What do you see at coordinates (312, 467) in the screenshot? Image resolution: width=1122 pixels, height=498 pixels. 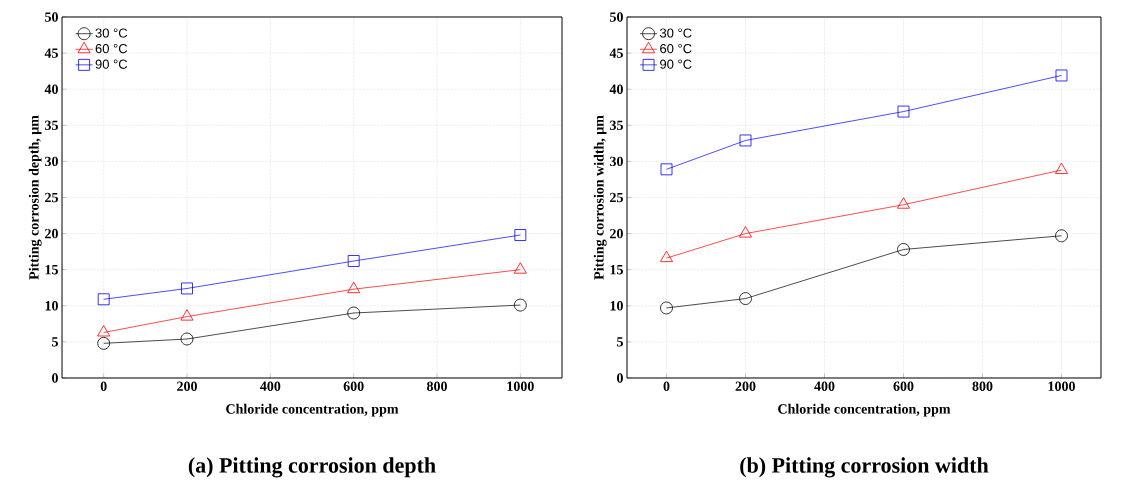 I see `text: (a) Pitting corrosion depth` at bounding box center [312, 467].